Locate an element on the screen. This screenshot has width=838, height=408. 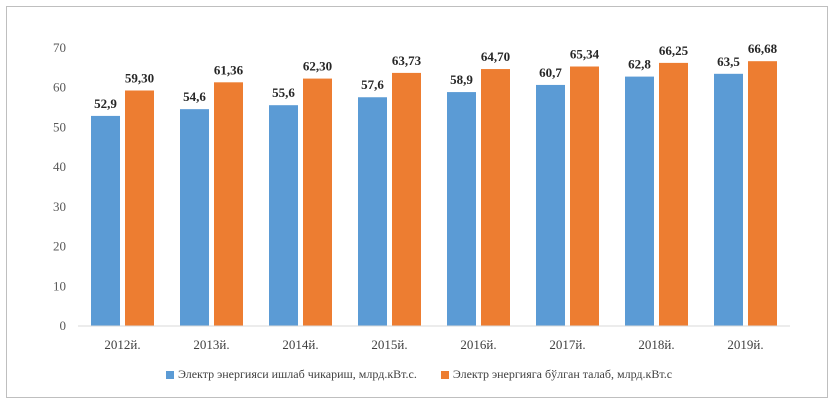
data-label: 52,9 is located at coordinates (105, 103).